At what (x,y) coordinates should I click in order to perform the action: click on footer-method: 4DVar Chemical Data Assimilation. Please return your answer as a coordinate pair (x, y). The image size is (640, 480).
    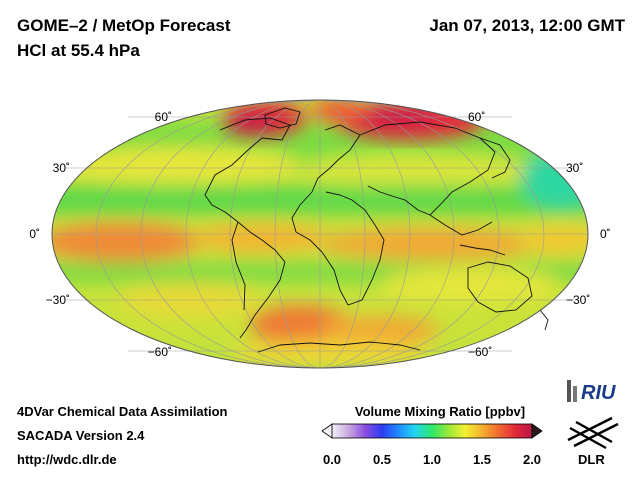
    Looking at the image, I should click on (122, 411).